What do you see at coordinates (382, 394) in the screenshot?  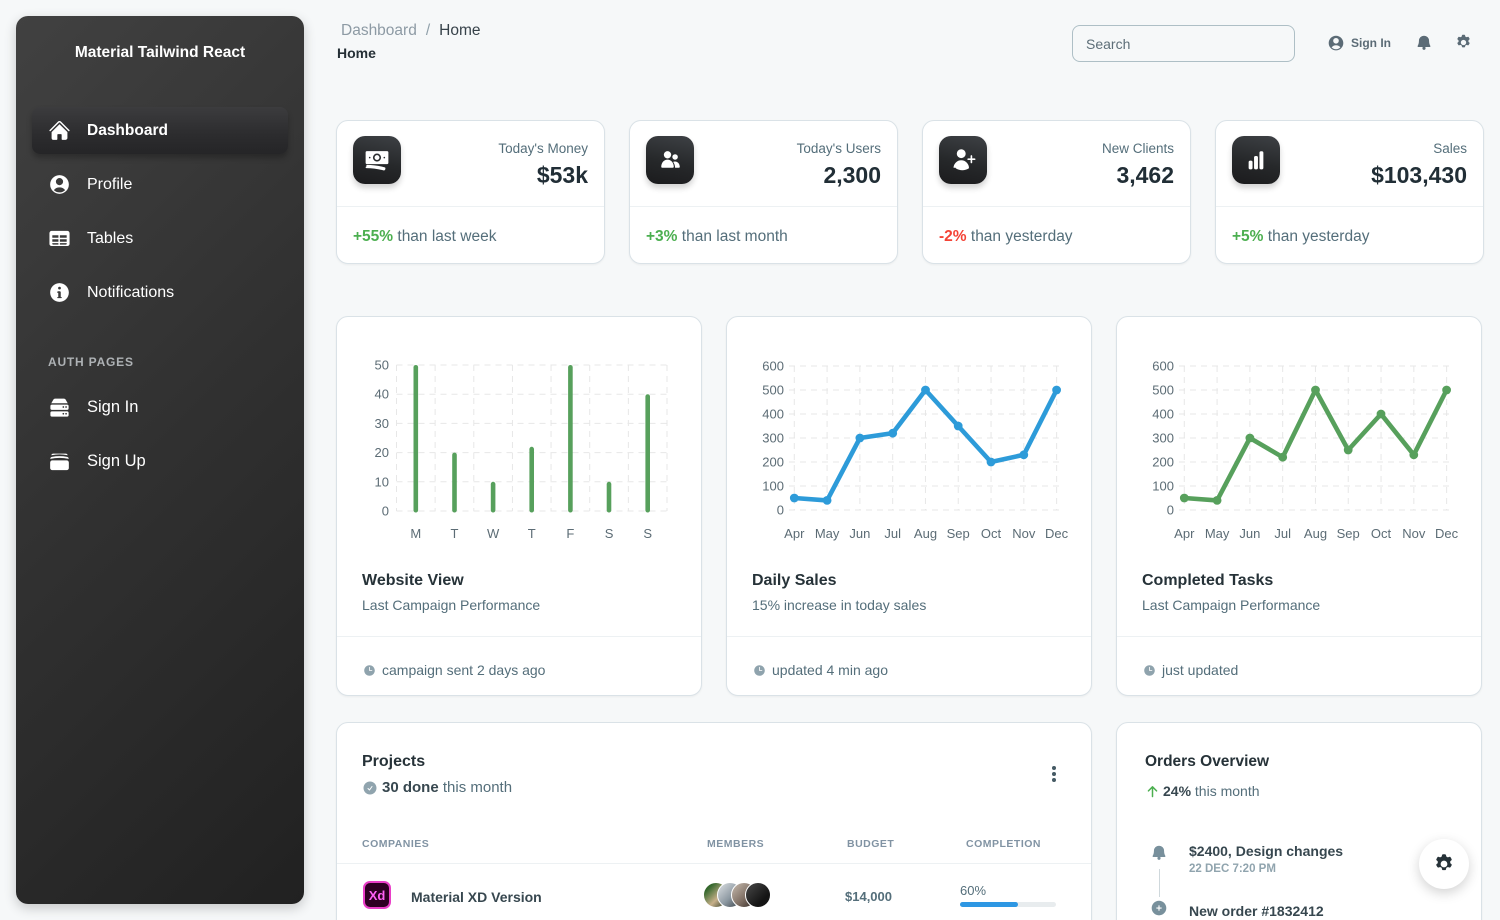 I see `svg-text: 40` at bounding box center [382, 394].